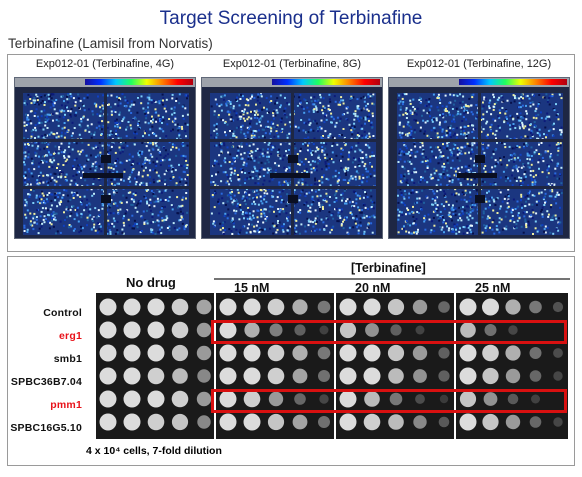 This screenshot has width=582, height=477. Describe the element at coordinates (105, 64) in the screenshot. I see `scan-label: Exp012-01 (Terbinafine, 4G)` at that location.